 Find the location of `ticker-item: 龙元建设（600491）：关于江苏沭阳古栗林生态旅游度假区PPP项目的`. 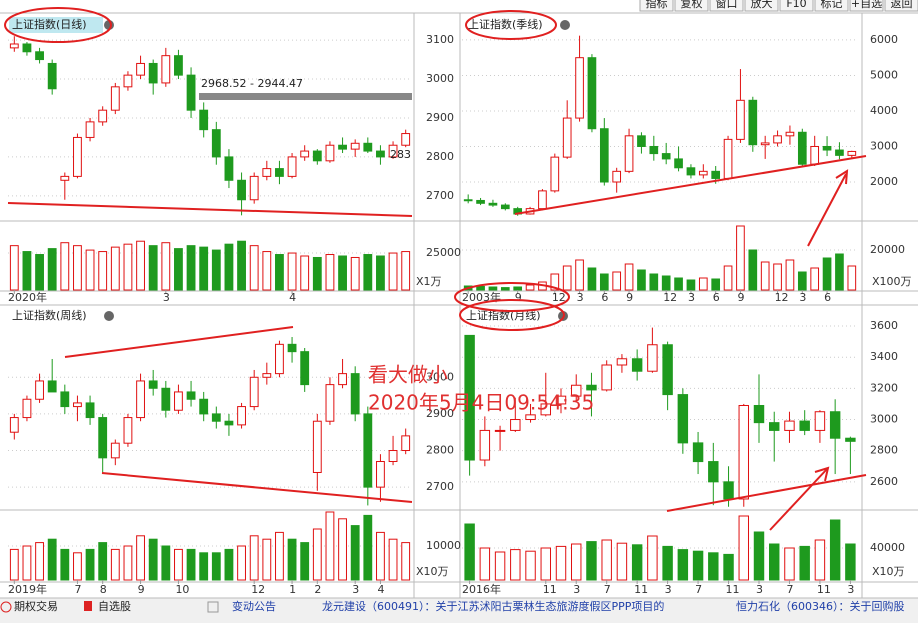

ticker-item: 龙元建设（600491）：关于江苏沭阳古栗林生态旅游度假区PPP项目的 is located at coordinates (493, 606).